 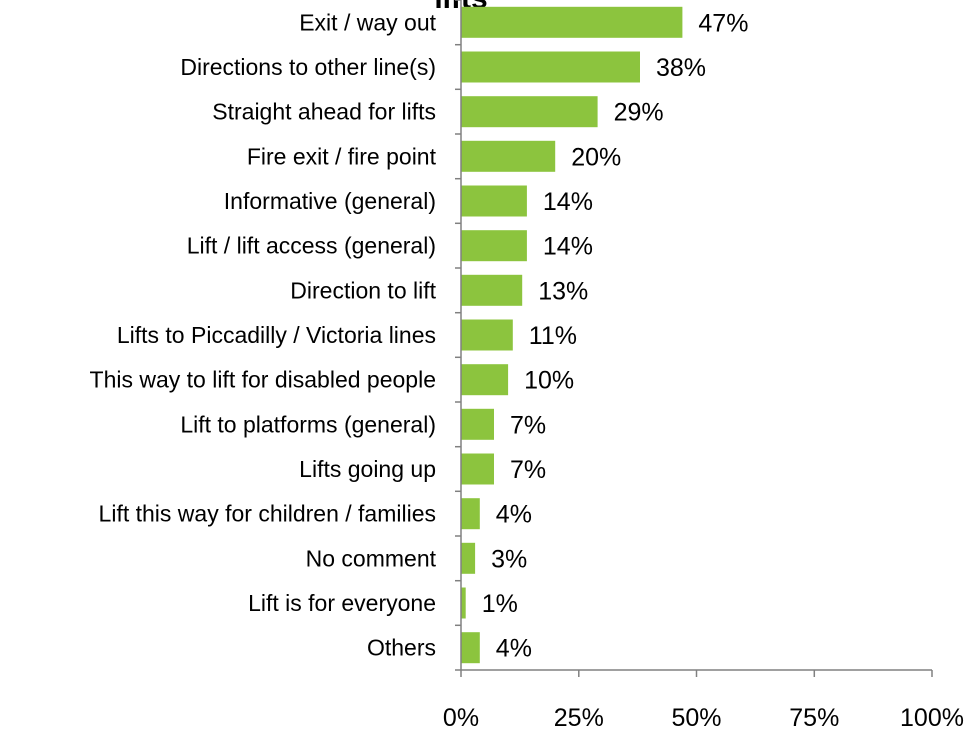 I want to click on category-label: Straight ahead for lifts, so click(x=324, y=112).